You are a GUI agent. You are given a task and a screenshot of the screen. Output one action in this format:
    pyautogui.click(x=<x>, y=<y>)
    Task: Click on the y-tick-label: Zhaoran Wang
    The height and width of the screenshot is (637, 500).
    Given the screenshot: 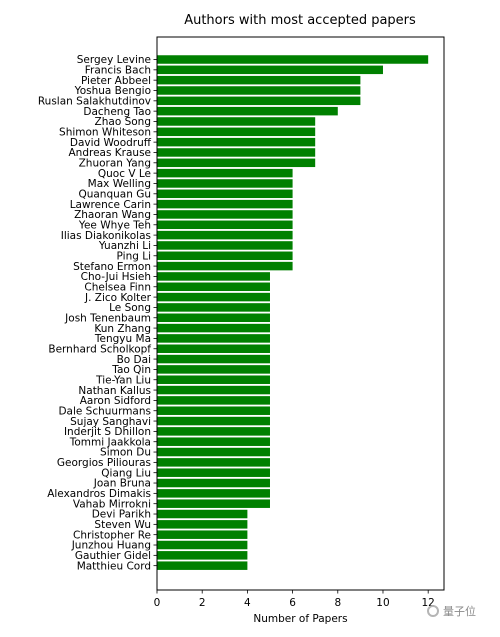 What is the action you would take?
    pyautogui.click(x=112, y=215)
    